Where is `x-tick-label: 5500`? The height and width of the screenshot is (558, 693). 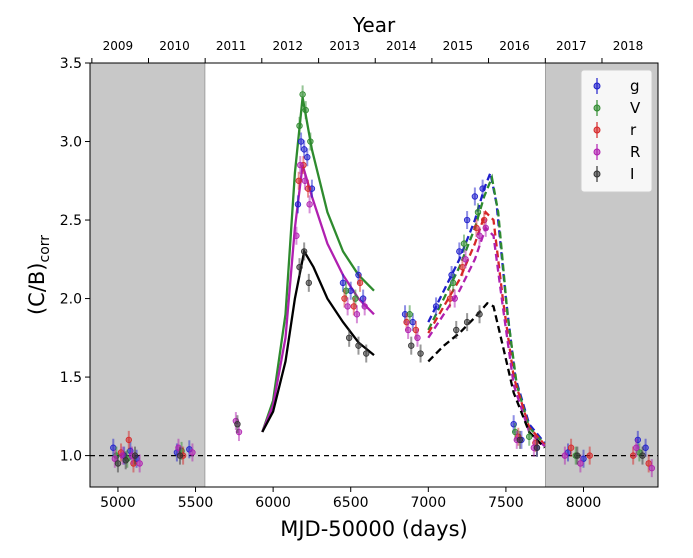
x-tick-label: 5500 is located at coordinates (196, 503).